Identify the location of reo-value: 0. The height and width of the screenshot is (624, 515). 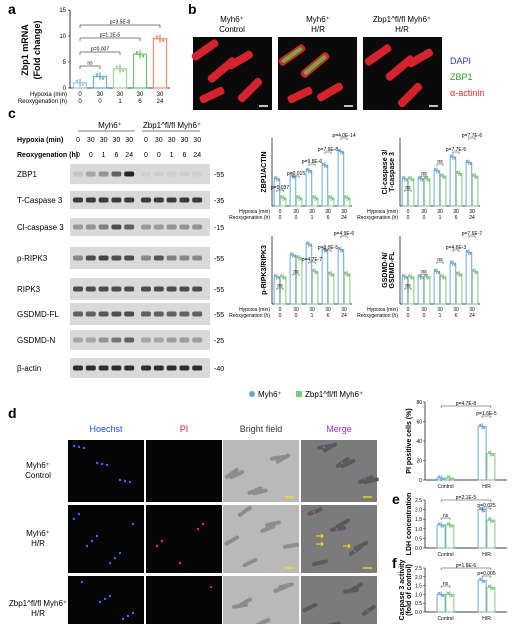
(296, 218).